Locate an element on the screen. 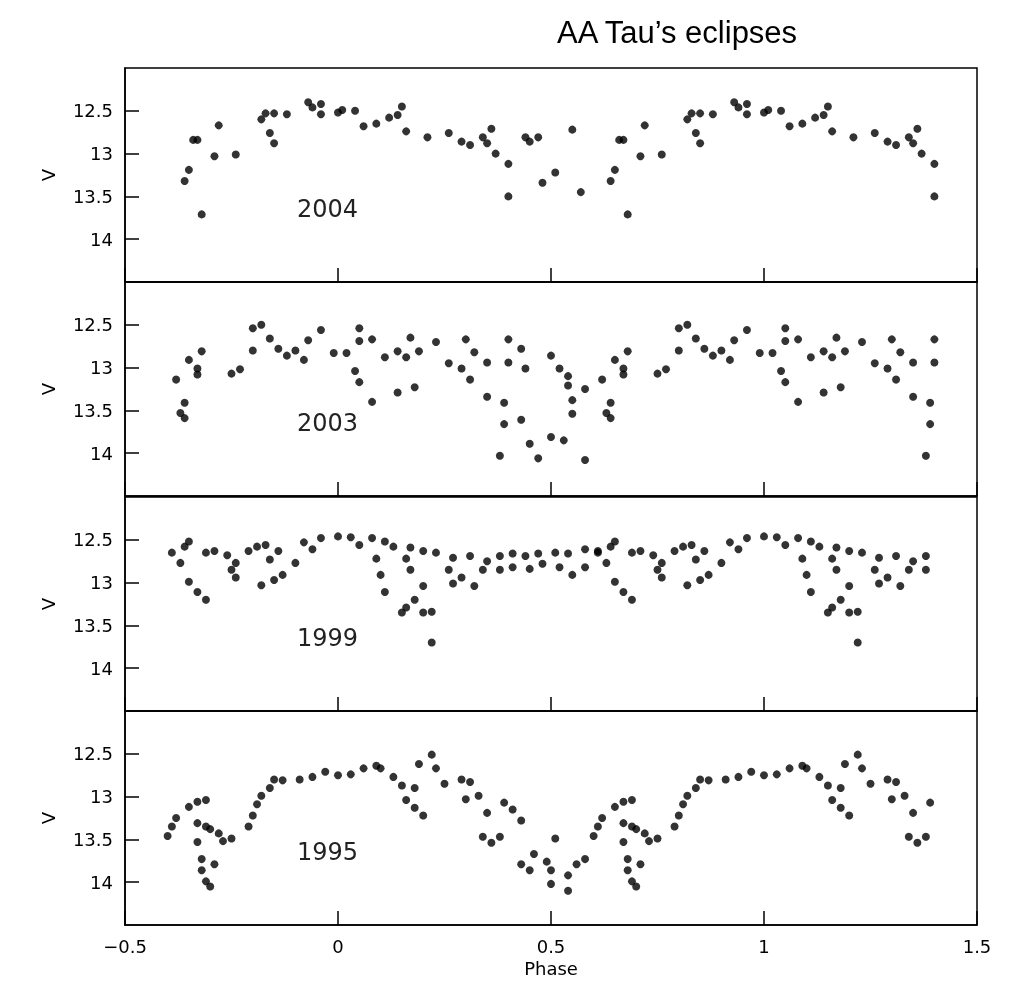 The image size is (1010, 989). x-axis-title: Phase is located at coordinates (551, 969).